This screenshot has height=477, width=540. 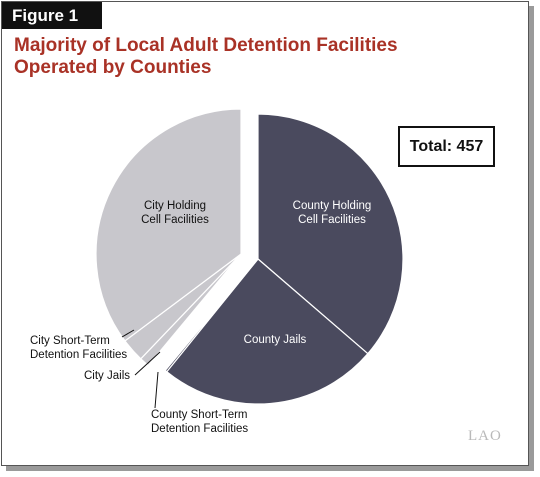 What do you see at coordinates (175, 213) in the screenshot?
I see `slice-label-city-holding: City Holding Cell Facilities` at bounding box center [175, 213].